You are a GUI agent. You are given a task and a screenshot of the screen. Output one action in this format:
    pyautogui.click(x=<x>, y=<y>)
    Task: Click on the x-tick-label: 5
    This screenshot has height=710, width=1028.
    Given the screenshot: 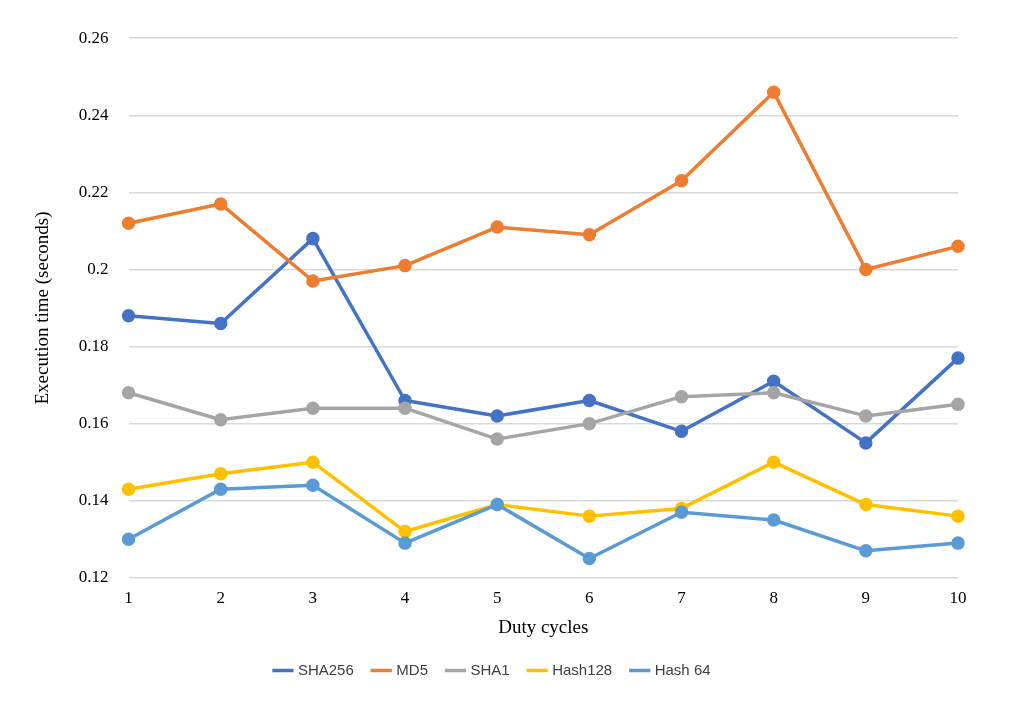 What is the action you would take?
    pyautogui.click(x=497, y=598)
    